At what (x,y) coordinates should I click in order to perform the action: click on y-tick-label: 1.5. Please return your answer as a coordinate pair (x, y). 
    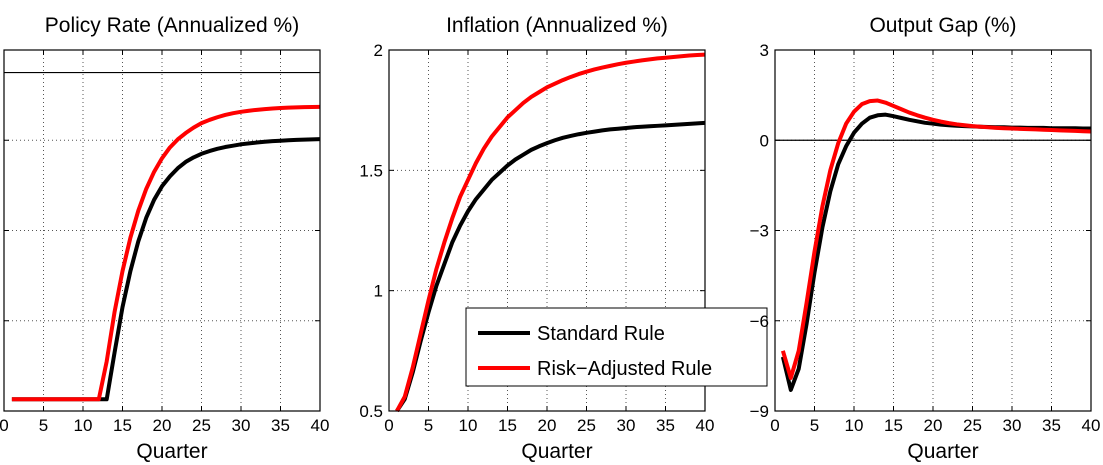
    Looking at the image, I should click on (371, 170).